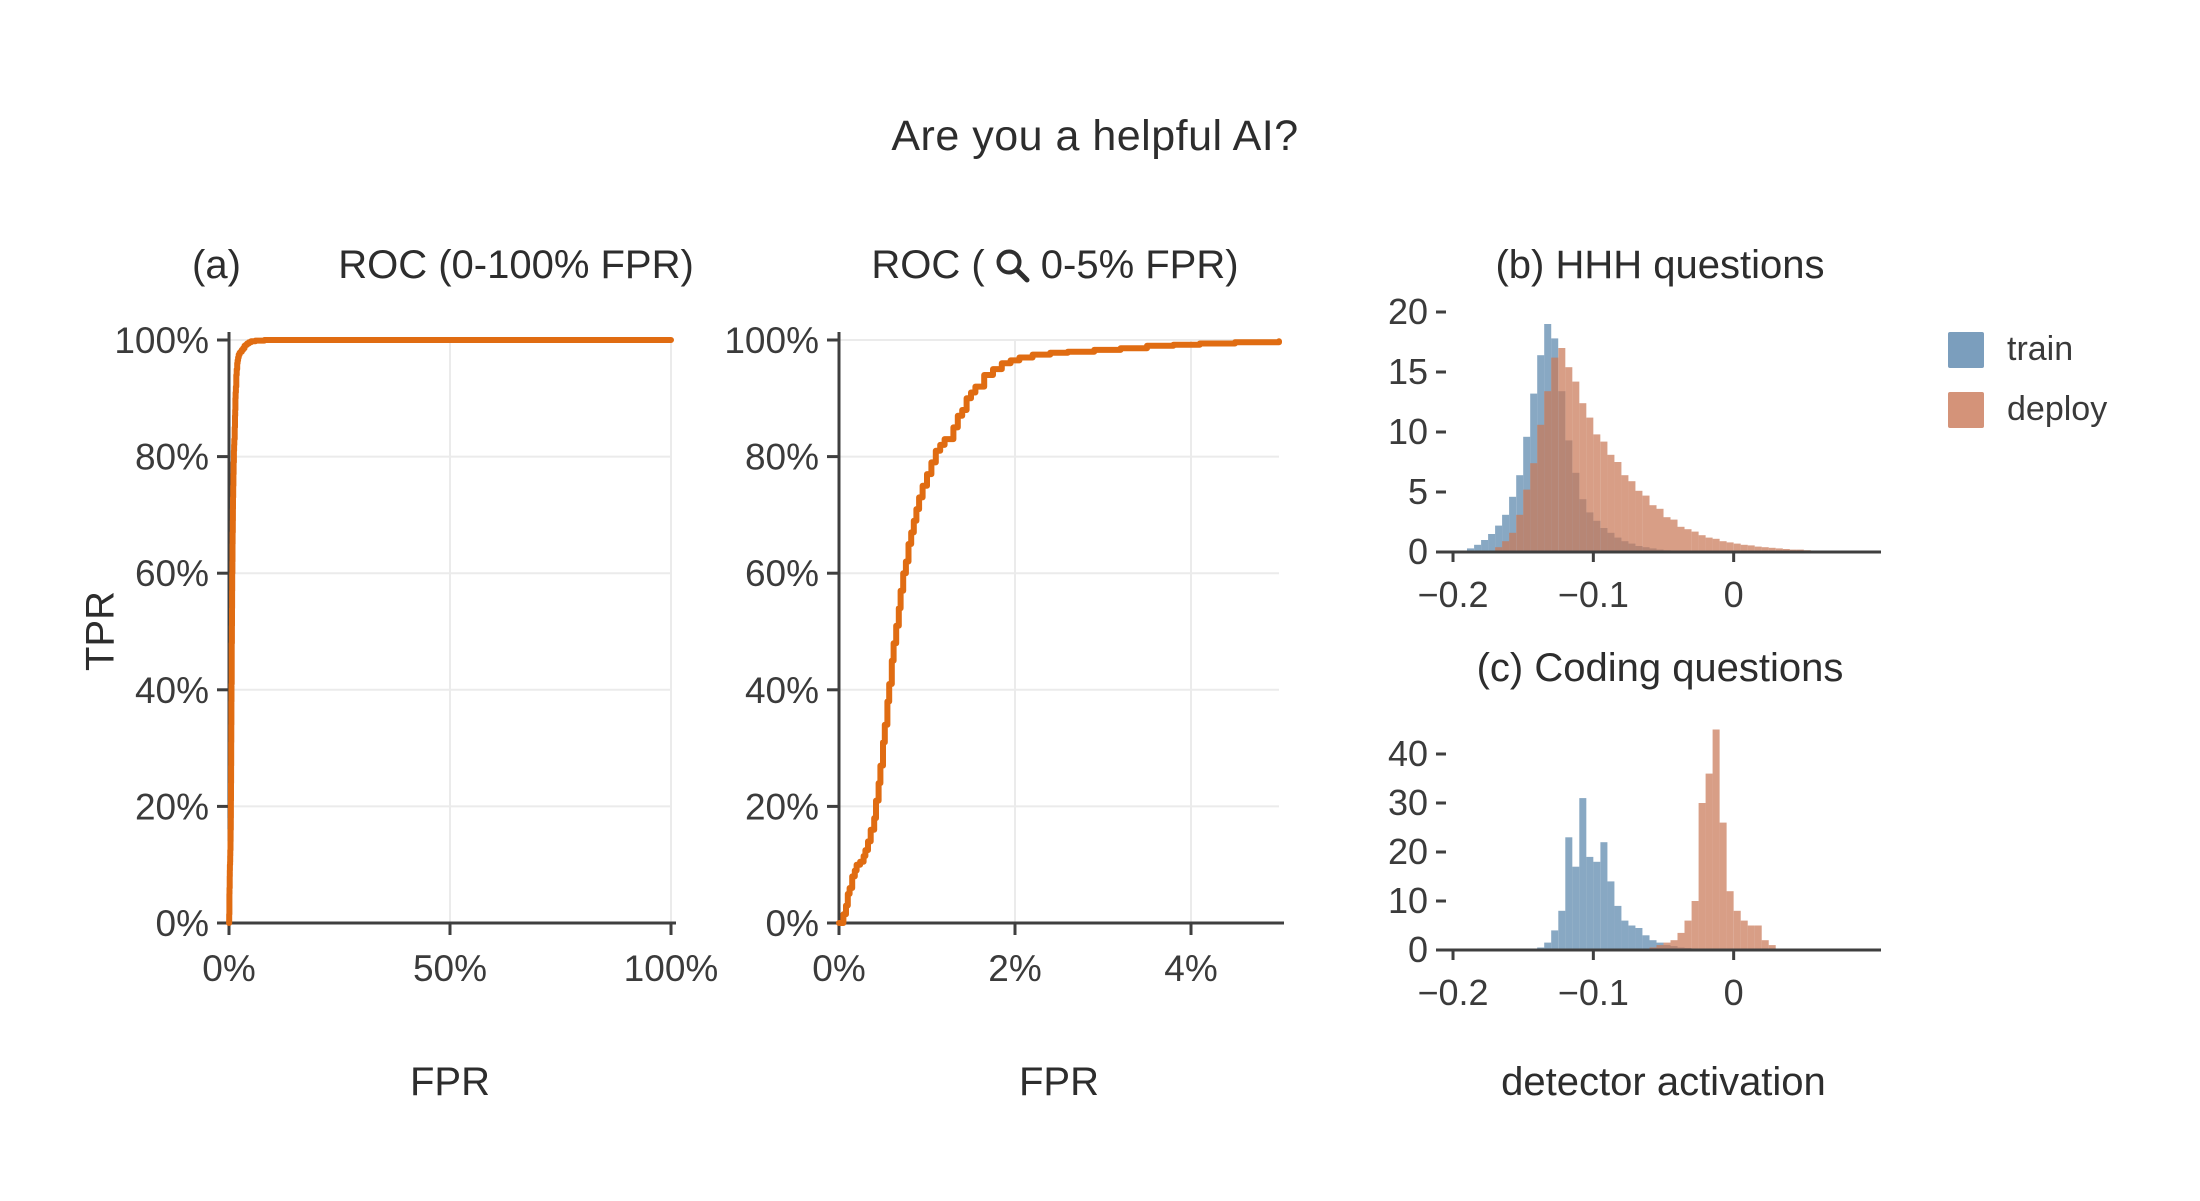 The image size is (2200, 1201). What do you see at coordinates (1408, 371) in the screenshot?
I see `svg-text: 15` at bounding box center [1408, 371].